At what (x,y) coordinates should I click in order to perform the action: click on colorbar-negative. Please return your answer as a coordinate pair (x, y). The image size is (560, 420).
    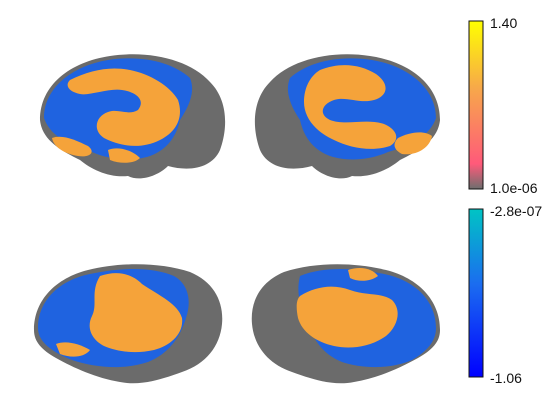
    Looking at the image, I should click on (476, 293).